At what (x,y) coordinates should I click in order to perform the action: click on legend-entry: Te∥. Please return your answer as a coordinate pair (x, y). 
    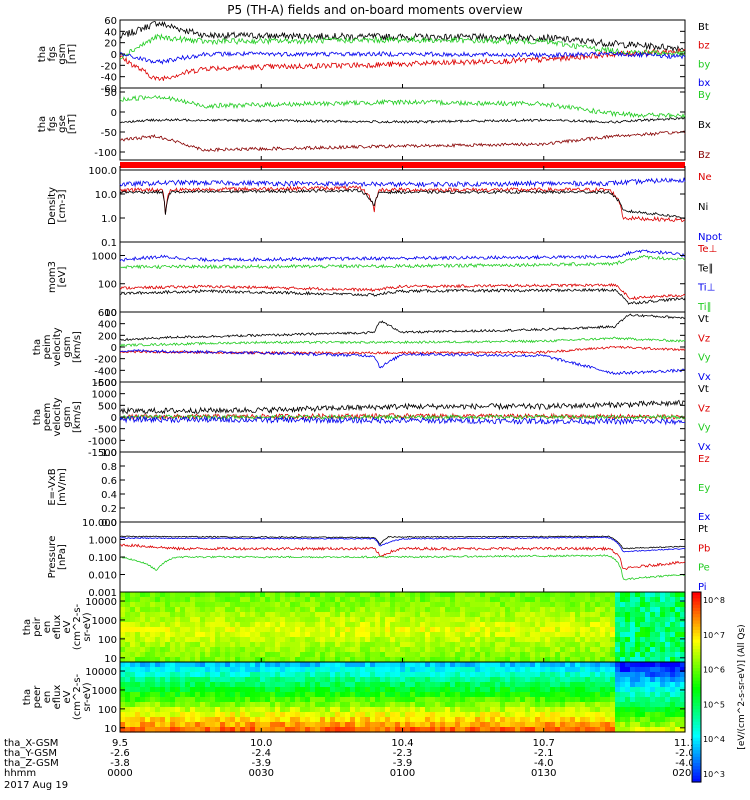
    Looking at the image, I should click on (705, 268).